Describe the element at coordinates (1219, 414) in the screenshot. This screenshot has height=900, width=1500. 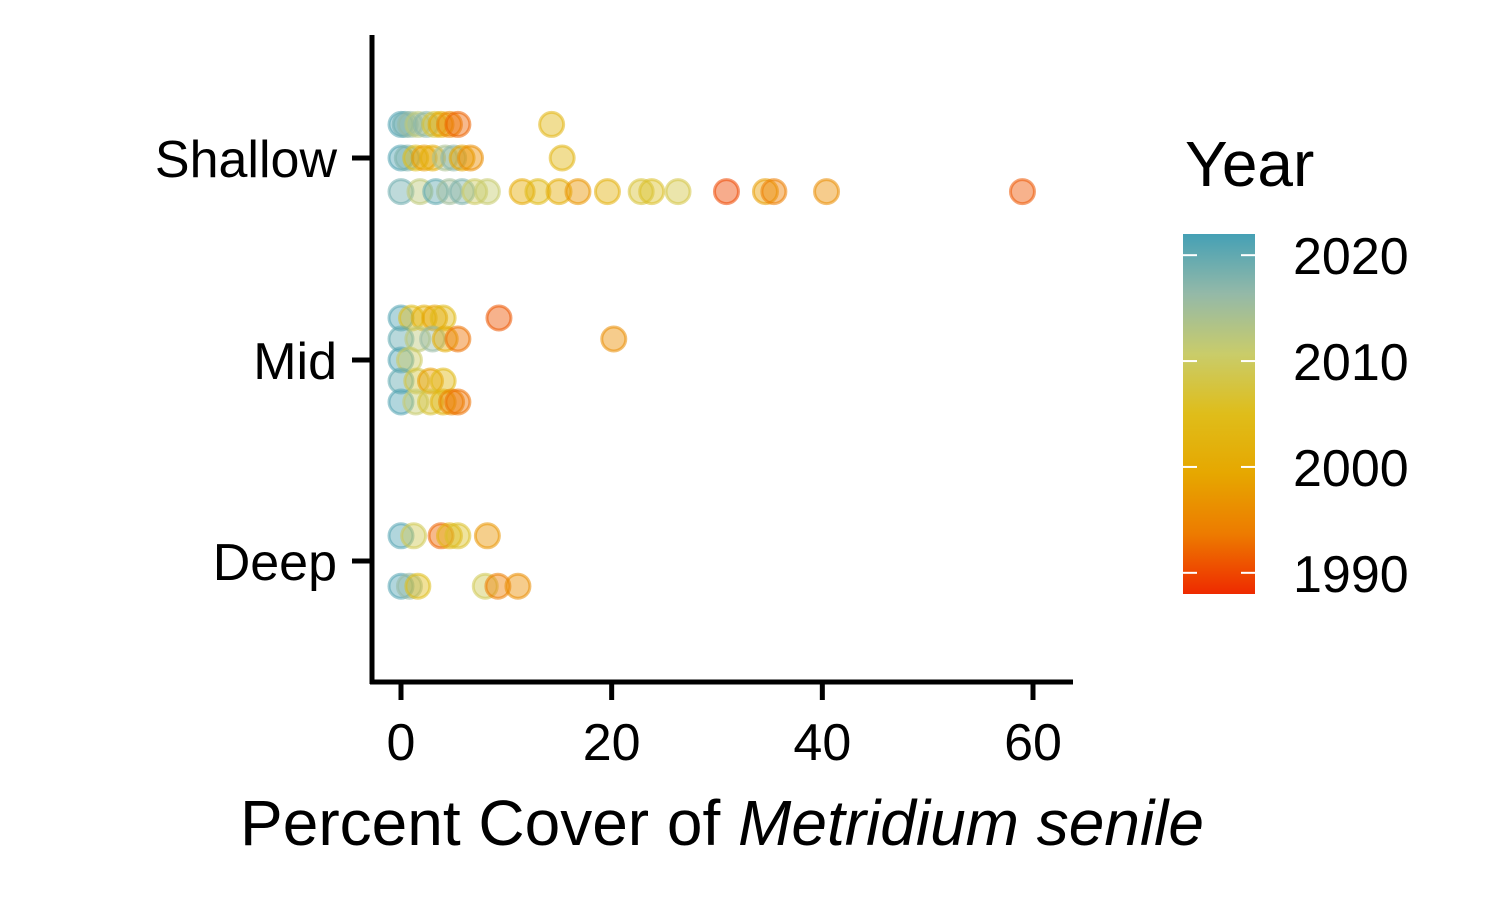
I see `legend-colorbar` at that location.